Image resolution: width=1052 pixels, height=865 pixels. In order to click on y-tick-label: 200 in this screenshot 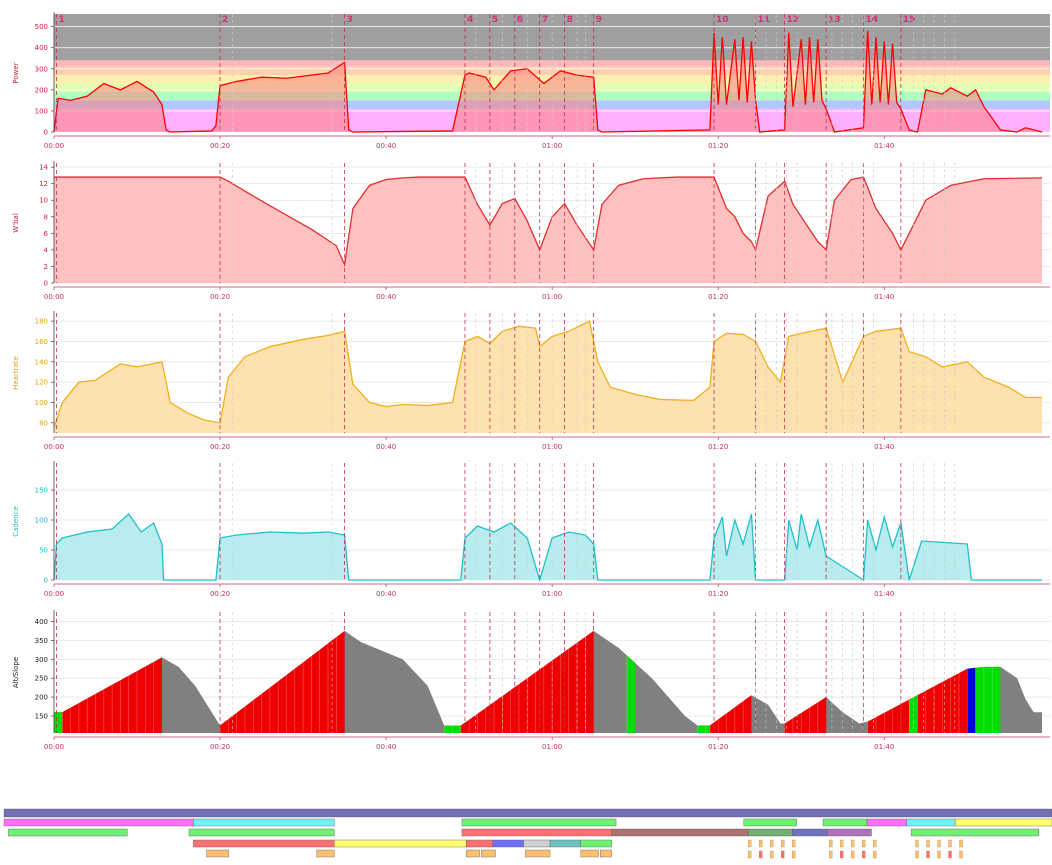, I will do `click(41, 698)`.